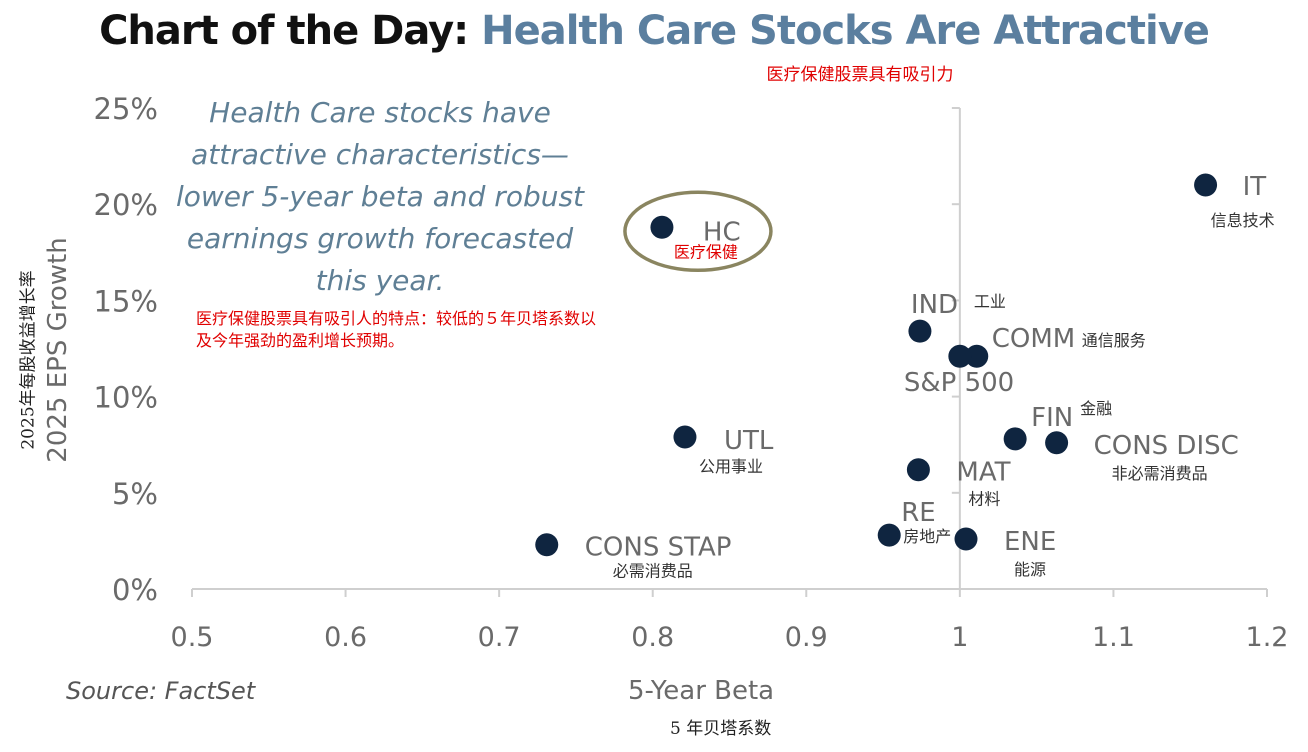  Describe the element at coordinates (126, 398) in the screenshot. I see `y-tick-label: 10%` at that location.